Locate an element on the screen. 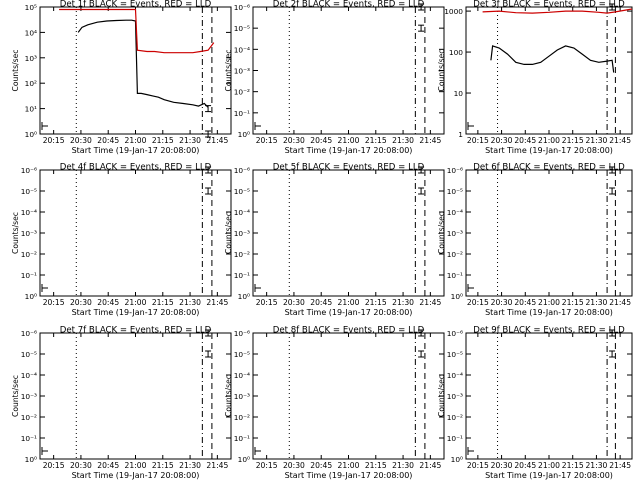 This screenshot has height=480, width=640. chart-title: Det 1f BLACK = Events, RED = LLD is located at coordinates (136, 5).